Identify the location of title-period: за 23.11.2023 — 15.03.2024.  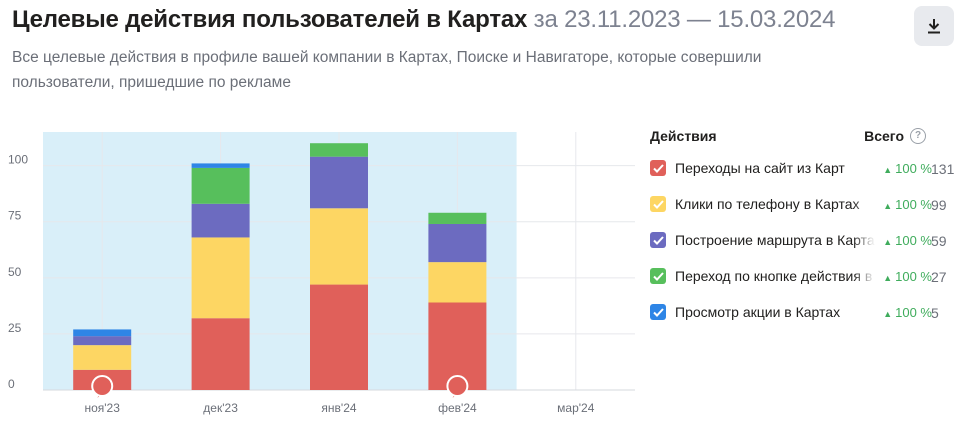
(684, 19).